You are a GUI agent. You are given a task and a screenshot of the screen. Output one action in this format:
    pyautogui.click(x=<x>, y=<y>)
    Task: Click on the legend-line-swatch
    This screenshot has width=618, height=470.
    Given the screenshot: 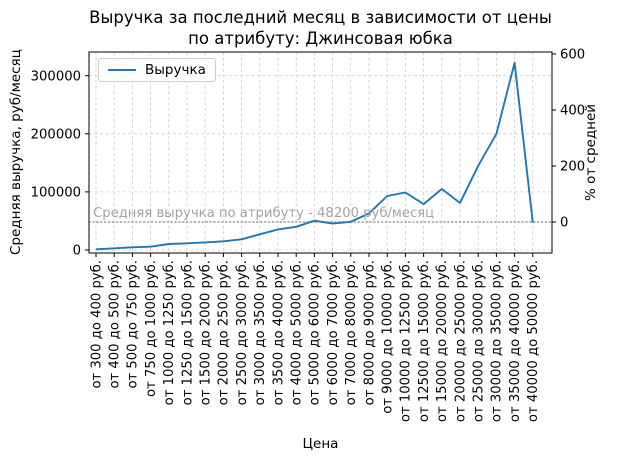 What is the action you would take?
    pyautogui.click(x=122, y=70)
    